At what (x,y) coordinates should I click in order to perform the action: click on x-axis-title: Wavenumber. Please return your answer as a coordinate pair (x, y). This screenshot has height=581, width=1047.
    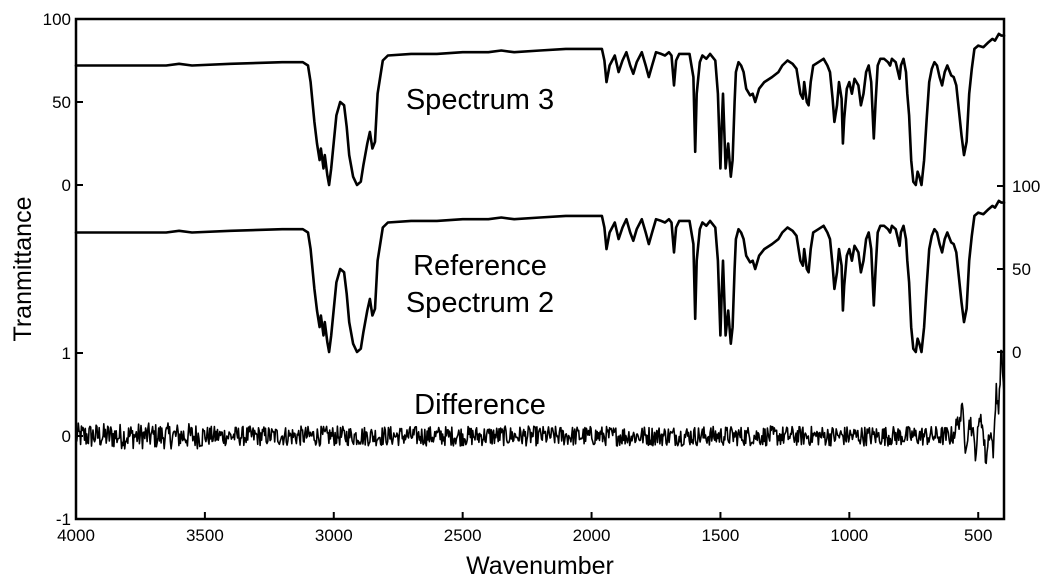
    Looking at the image, I should click on (540, 566).